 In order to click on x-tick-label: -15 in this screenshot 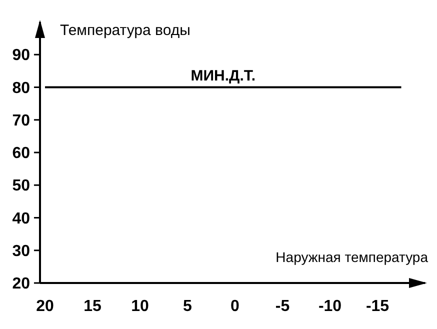, I will do `click(378, 306)`.